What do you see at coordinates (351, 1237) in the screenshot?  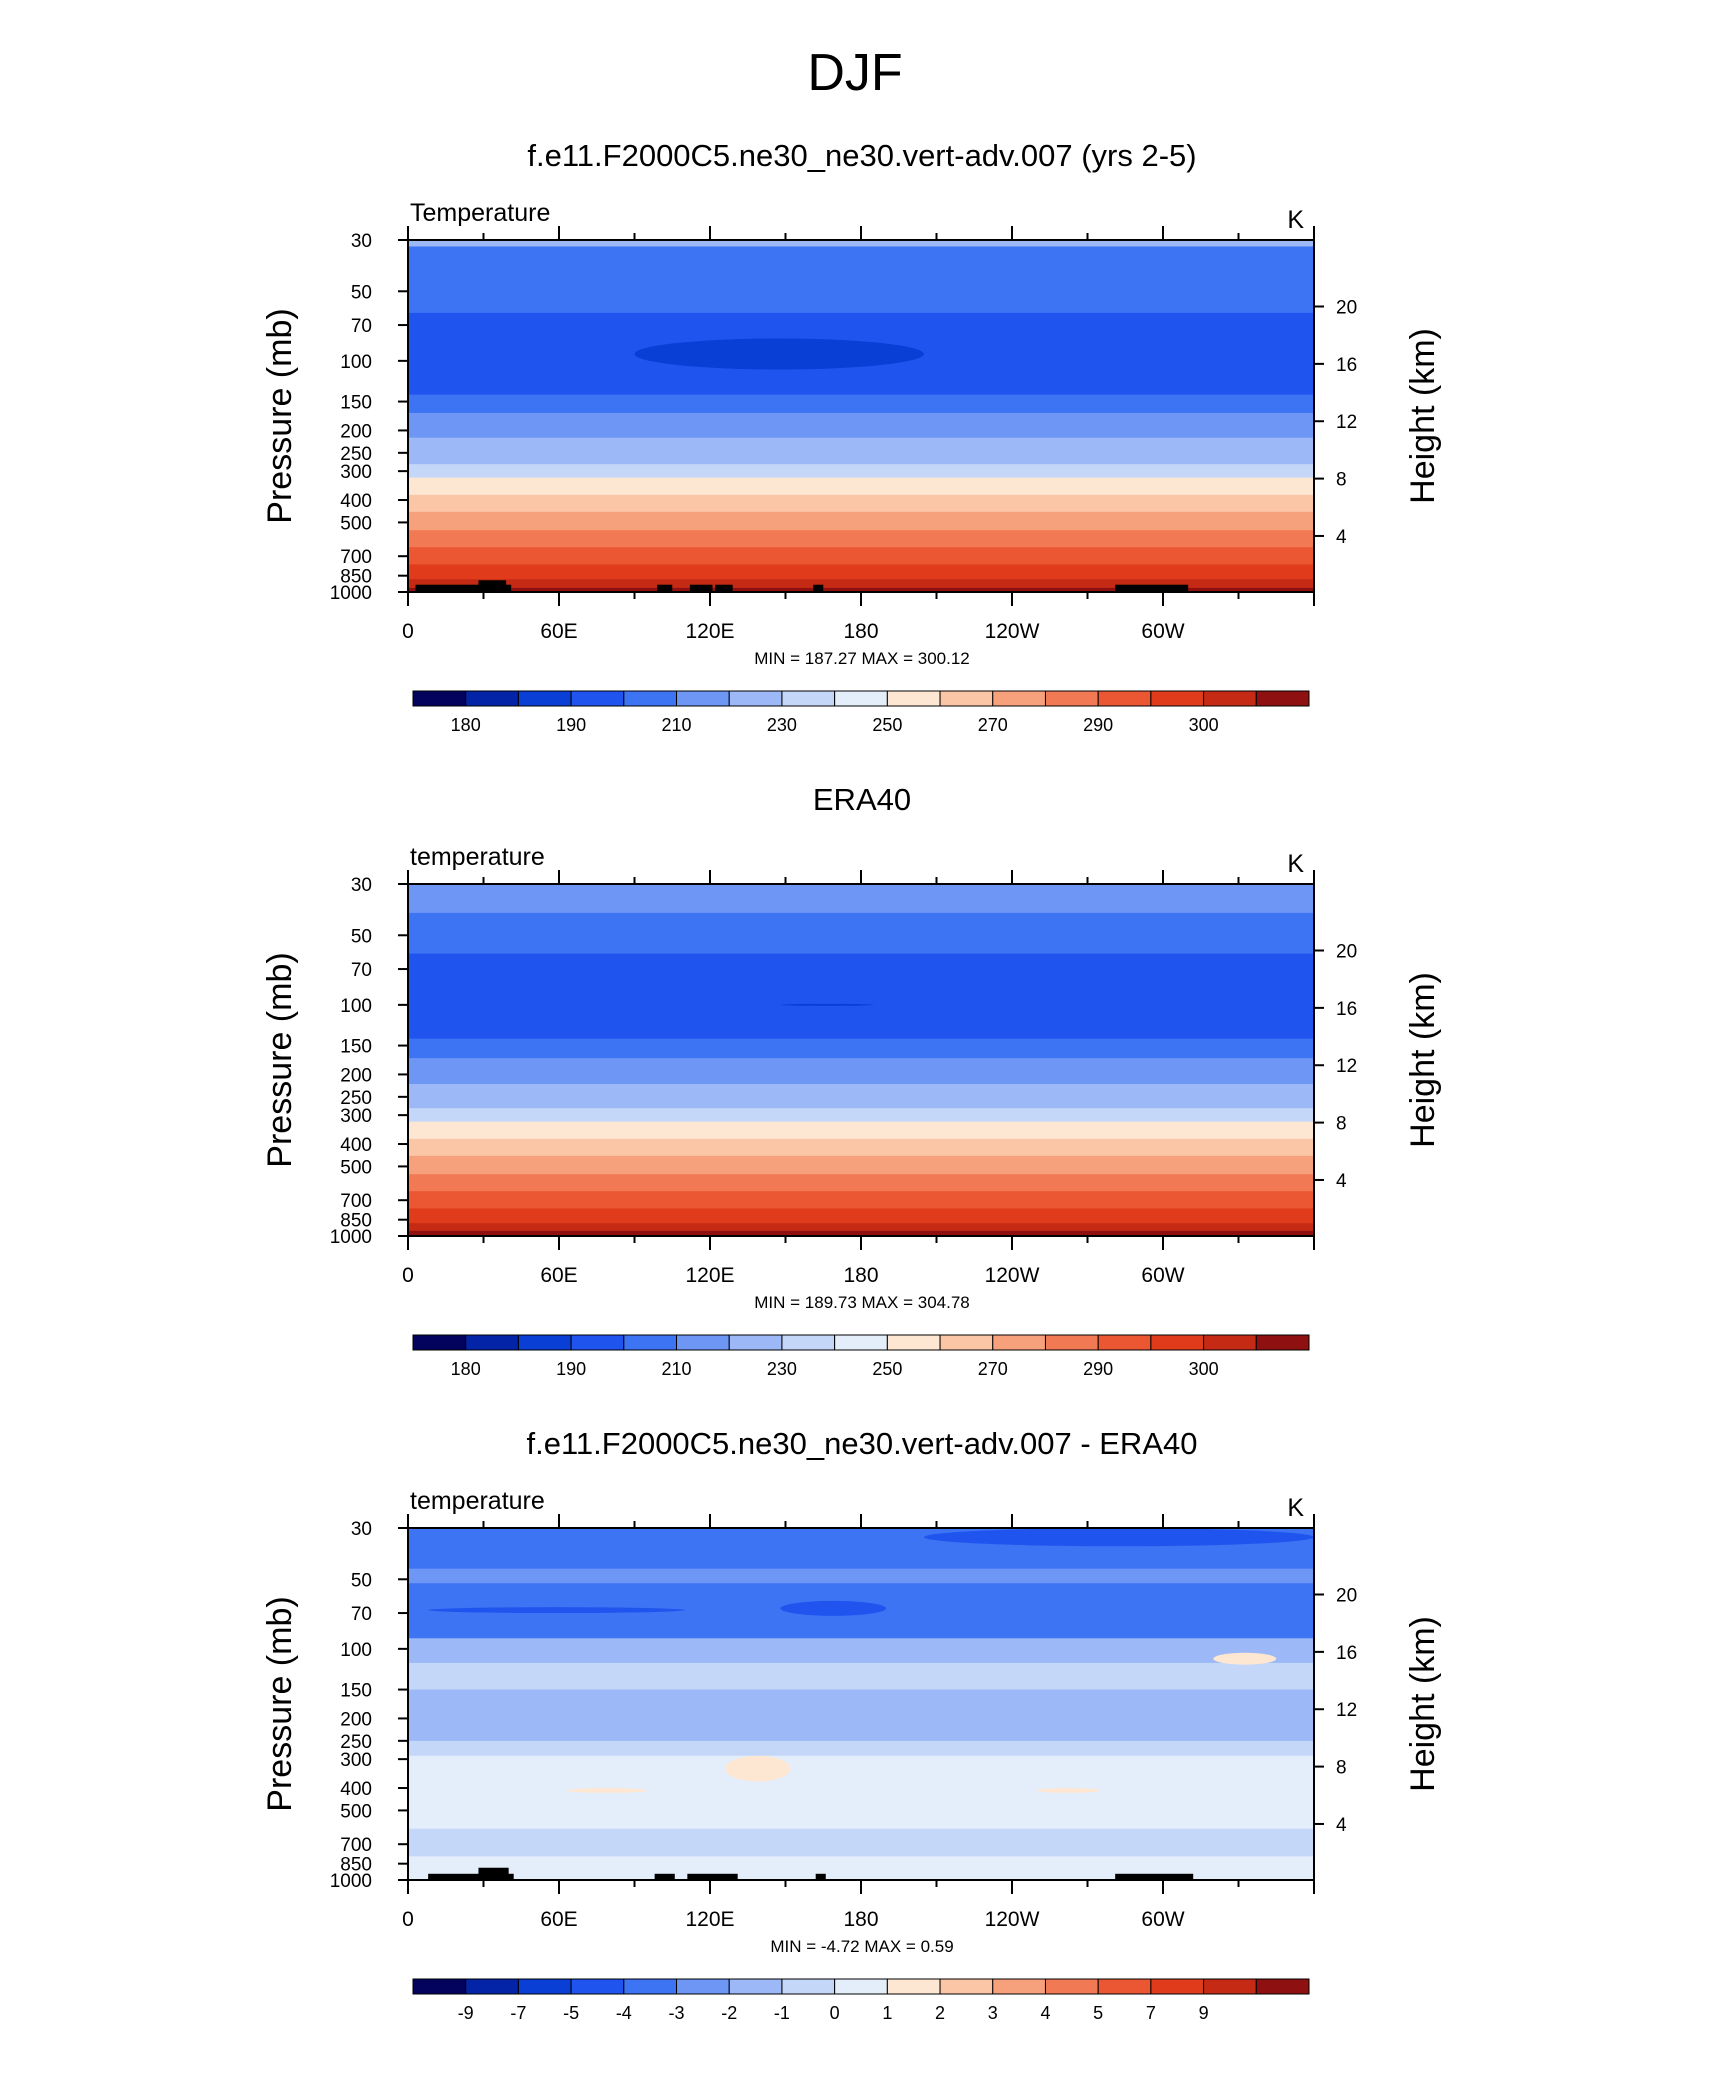 I see `y-tick-label: 1000` at bounding box center [351, 1237].